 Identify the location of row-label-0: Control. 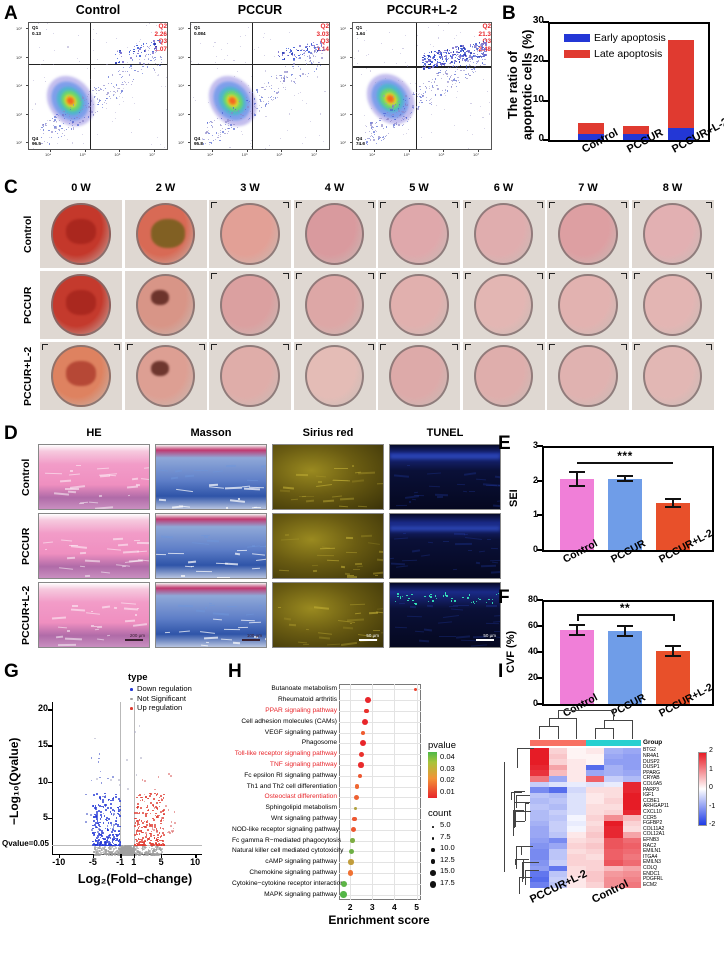
(28, 234).